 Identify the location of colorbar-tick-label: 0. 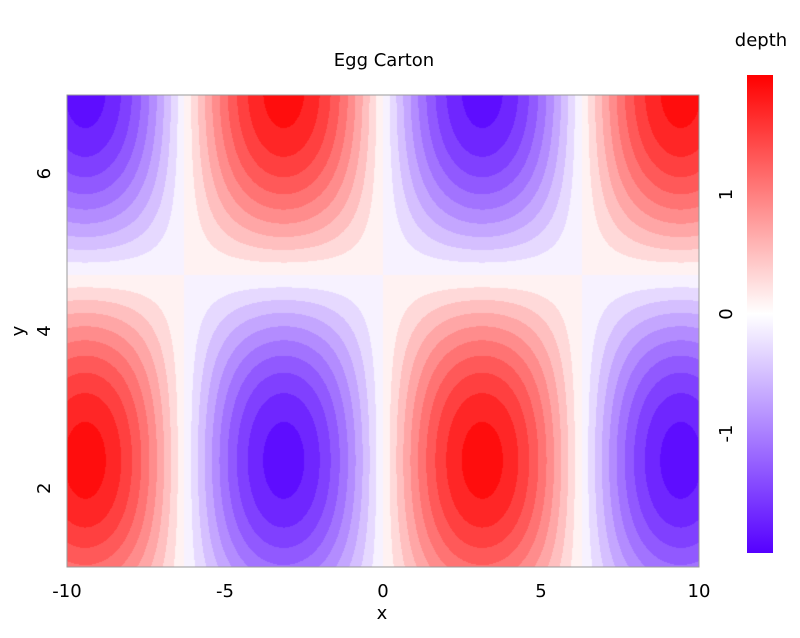
(726, 313).